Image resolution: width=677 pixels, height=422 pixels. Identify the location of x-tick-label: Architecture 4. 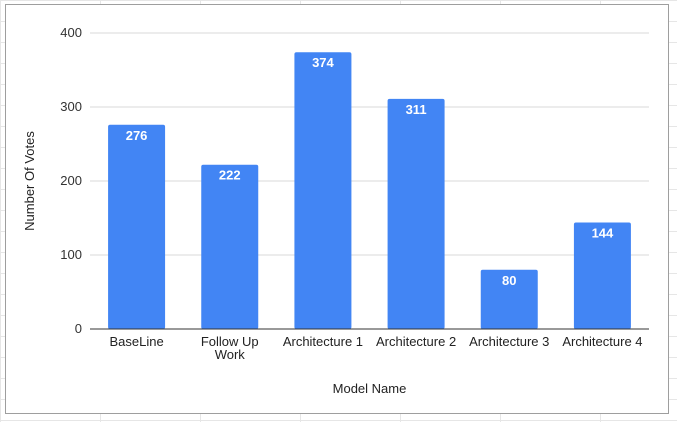
(602, 341).